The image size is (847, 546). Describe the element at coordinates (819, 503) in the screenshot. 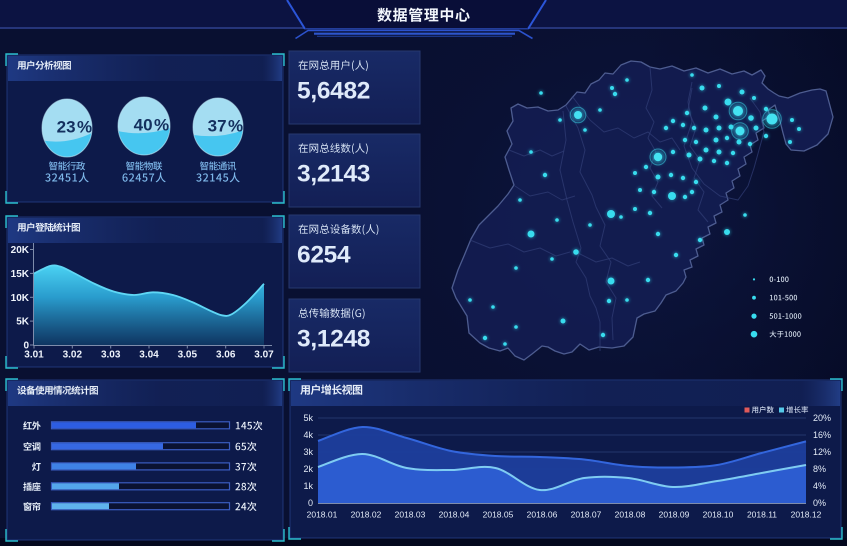

I see `svg-text: 0%` at that location.